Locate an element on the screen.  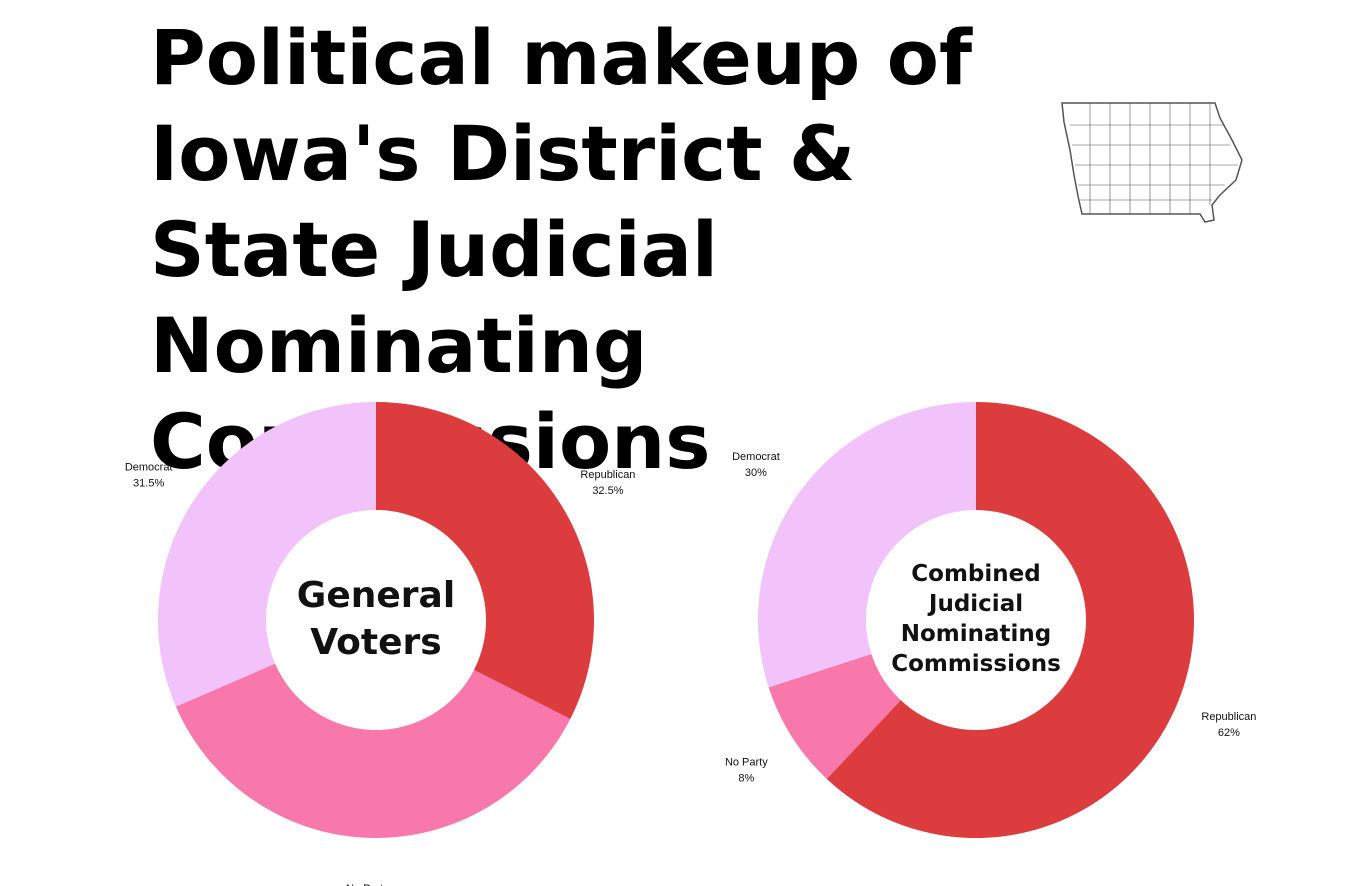
segment-value-label: 62% is located at coordinates (1229, 733).